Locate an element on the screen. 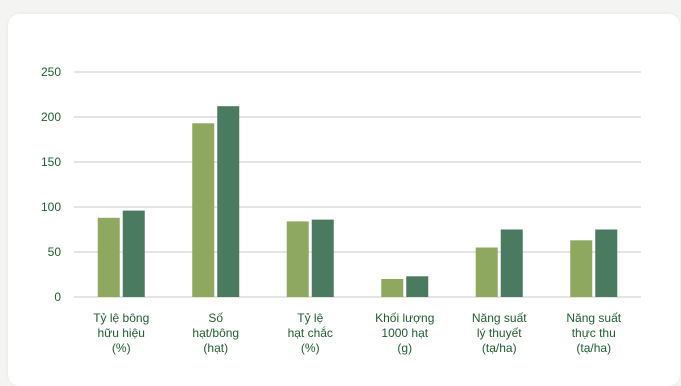 This screenshot has height=386, width=681. x-category-label: Tỷ lệ hạt chắc (%) is located at coordinates (310, 333).